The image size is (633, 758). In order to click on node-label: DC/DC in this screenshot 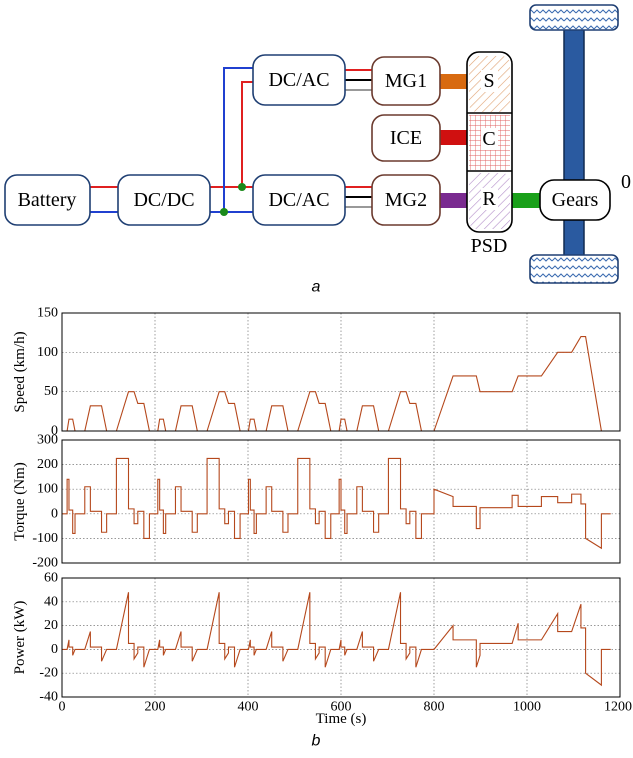, I will do `click(163, 200)`.